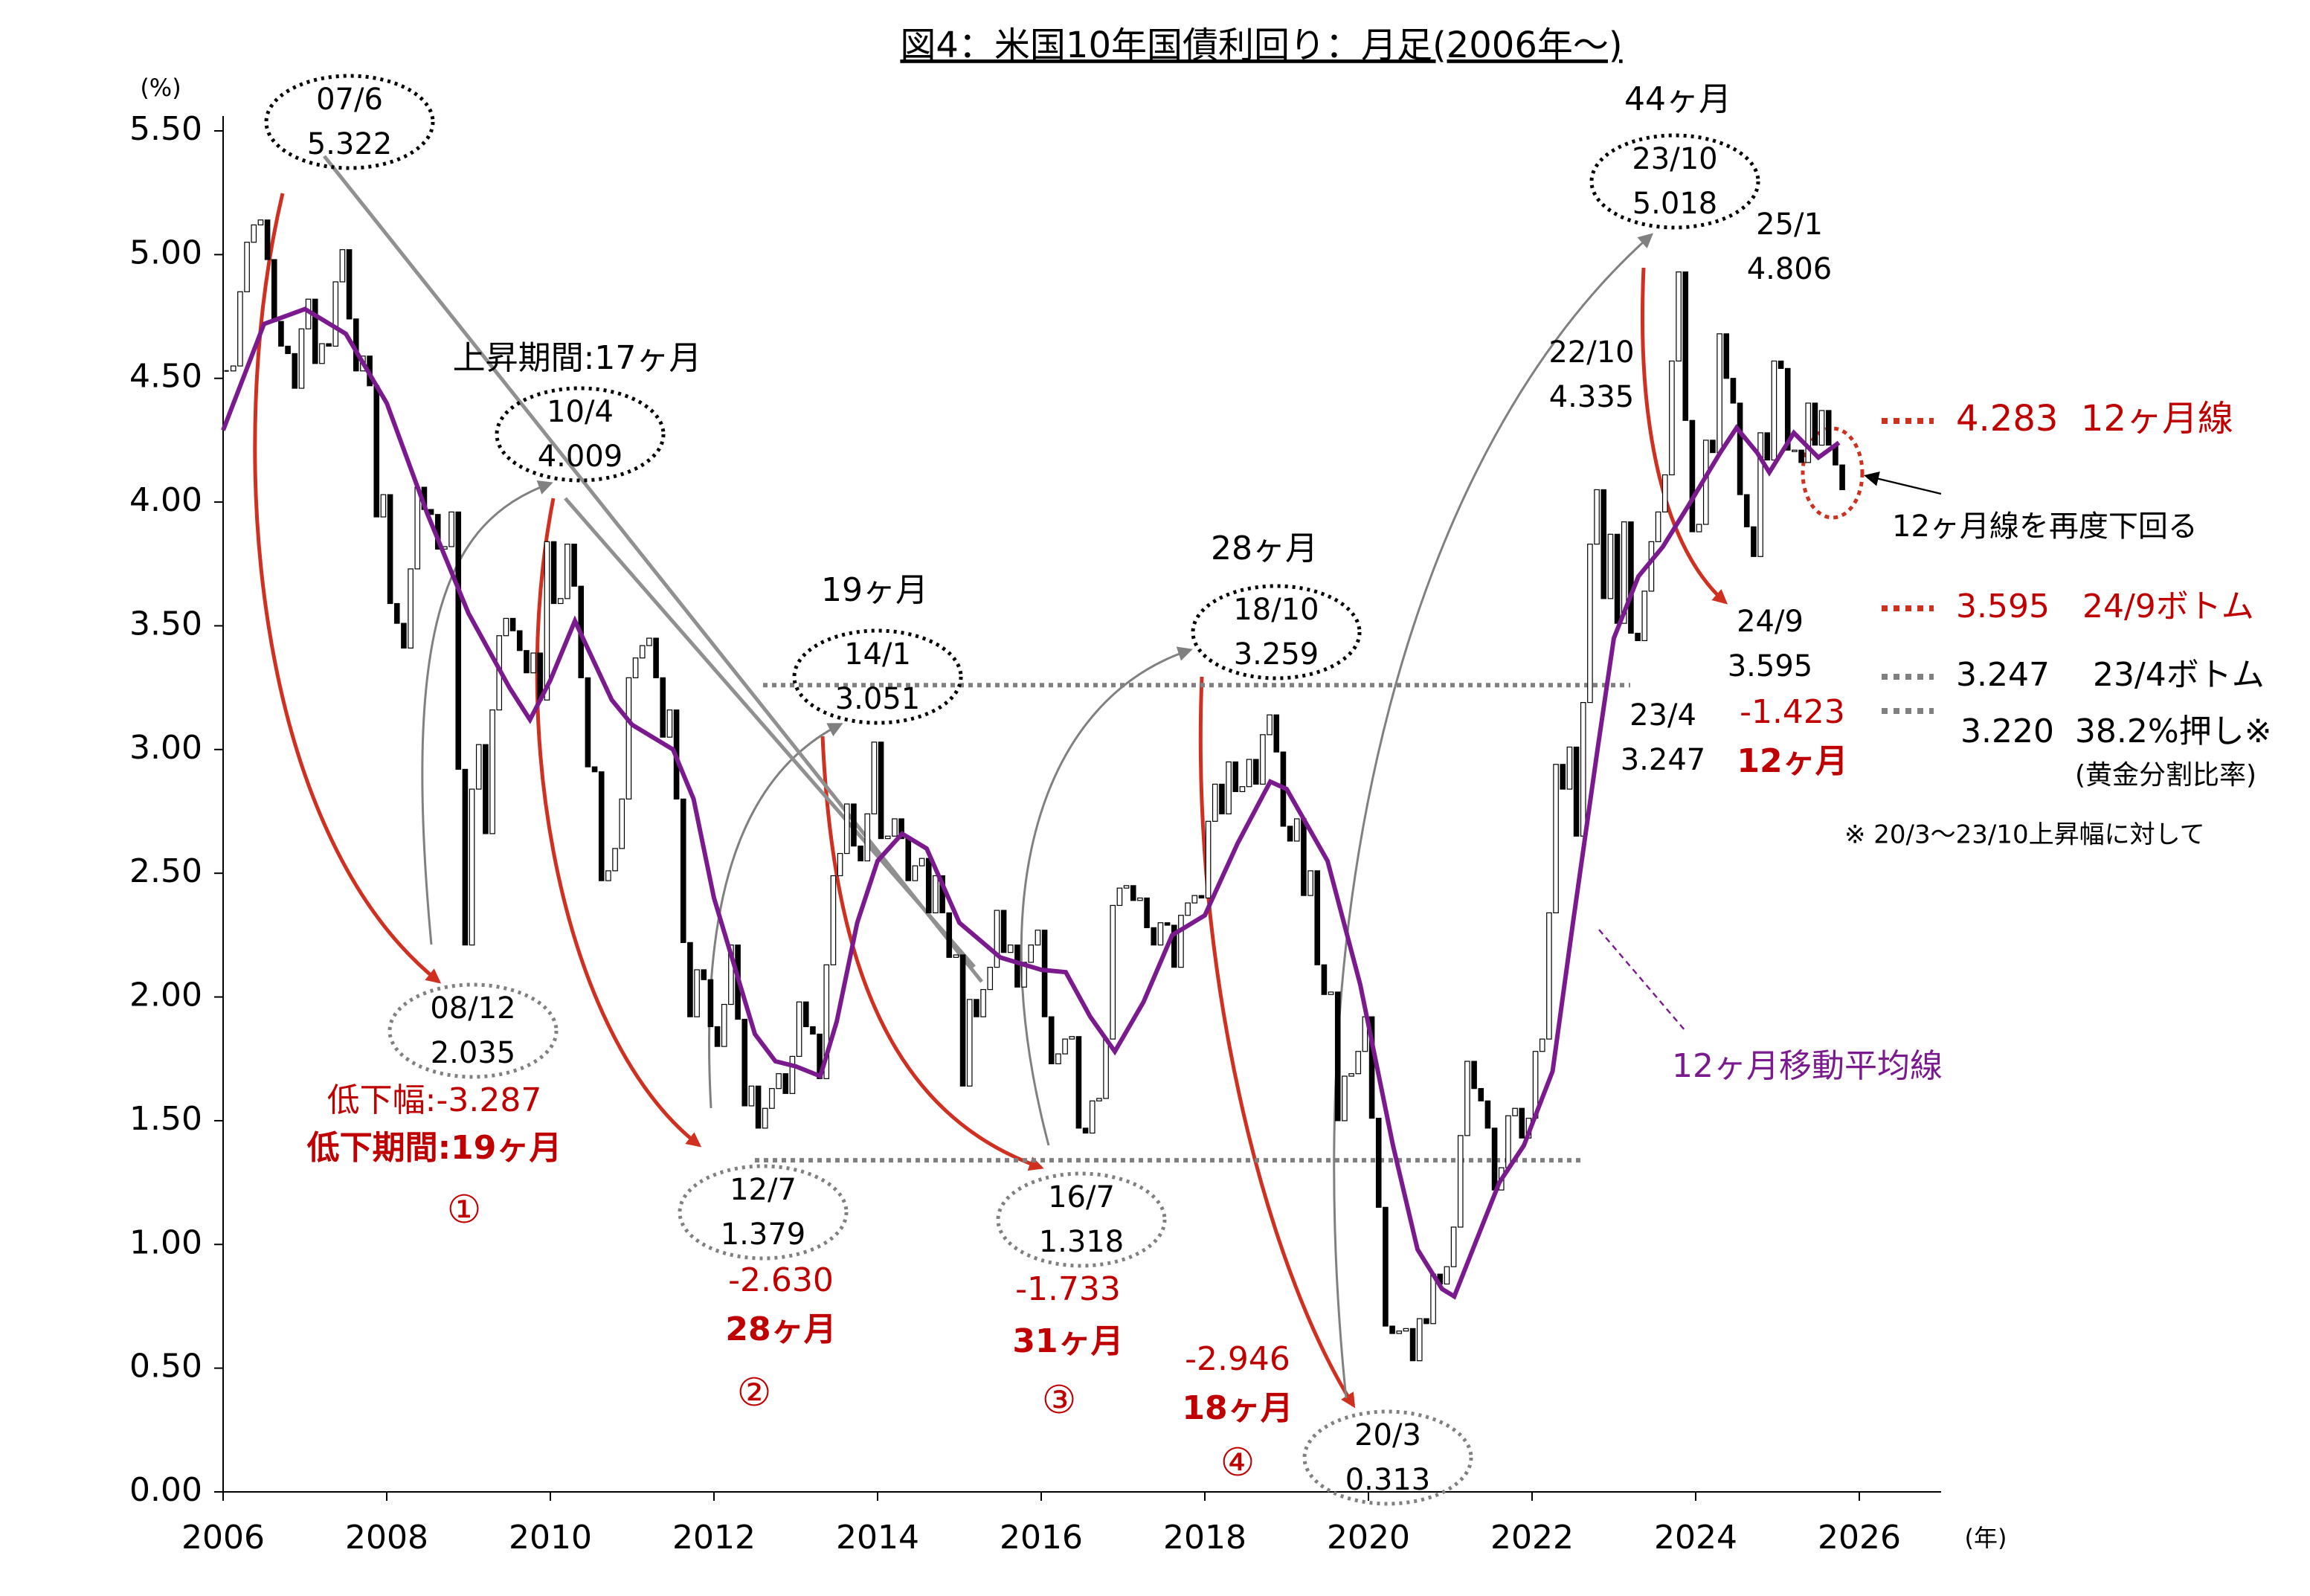  What do you see at coordinates (1368, 1538) in the screenshot?
I see `x-tick-label: 2020` at bounding box center [1368, 1538].